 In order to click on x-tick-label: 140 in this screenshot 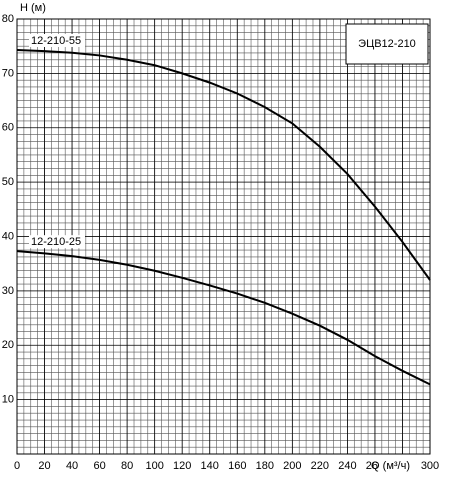, I will do `click(210, 466)`.